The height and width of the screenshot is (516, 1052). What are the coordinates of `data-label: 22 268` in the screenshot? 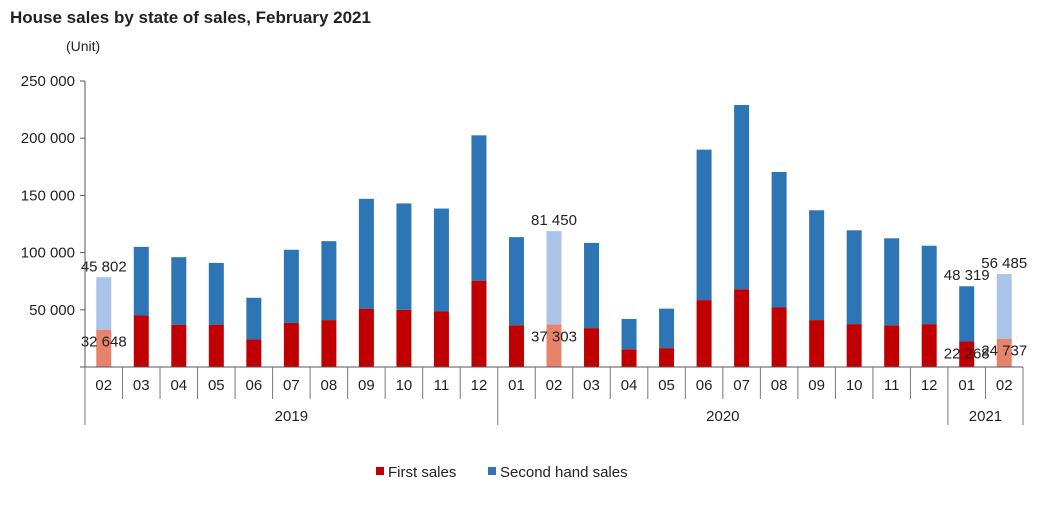 It's located at (967, 354).